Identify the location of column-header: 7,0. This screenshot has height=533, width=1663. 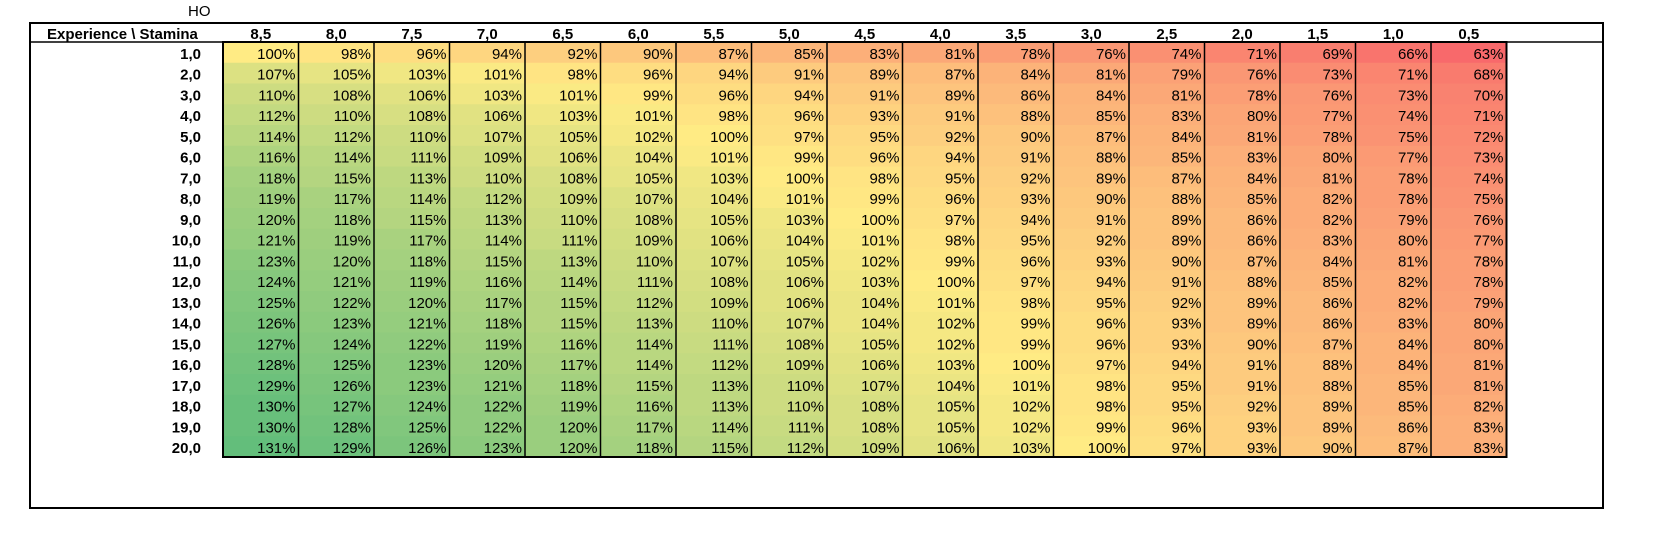
(487, 34).